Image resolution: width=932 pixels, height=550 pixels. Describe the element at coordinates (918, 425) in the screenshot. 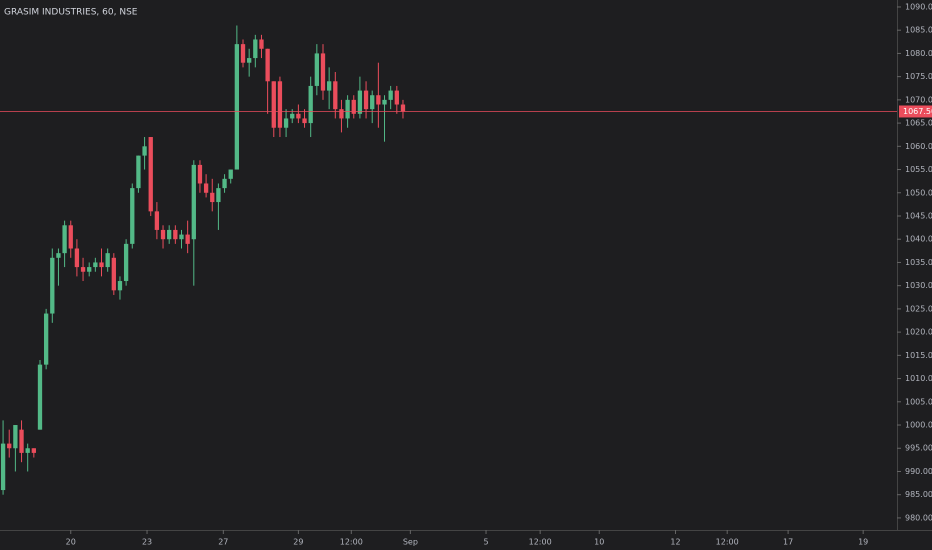

I see `y-tick-label: 1000.00` at that location.